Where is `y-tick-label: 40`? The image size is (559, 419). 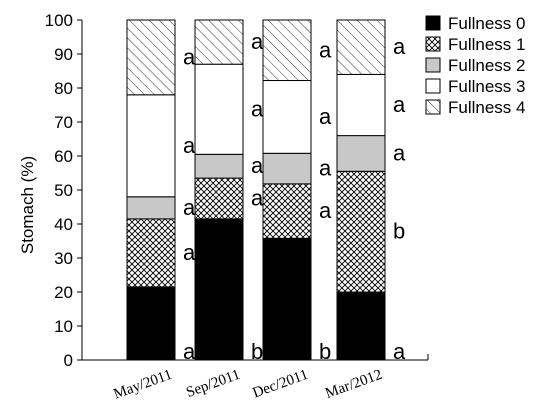 y-tick-label: 40 is located at coordinates (63, 224).